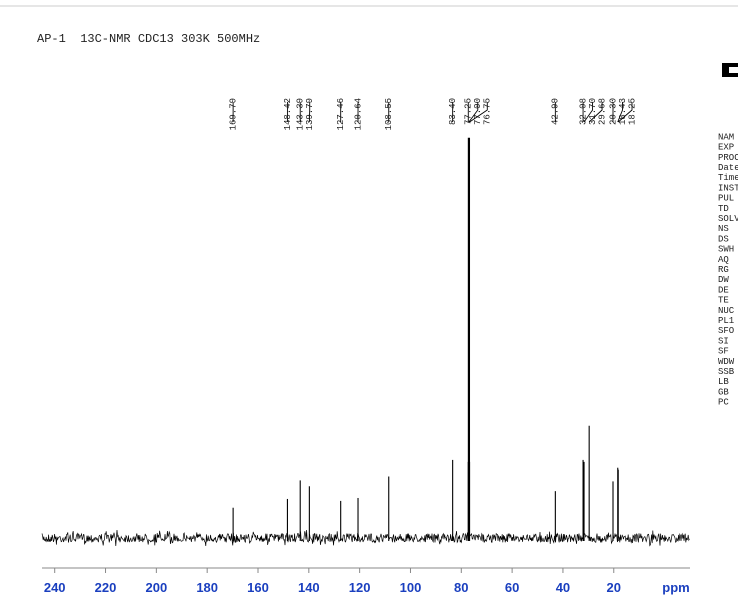 This screenshot has width=738, height=599. Describe the element at coordinates (453, 111) in the screenshot. I see `peak-label: 83.40` at that location.